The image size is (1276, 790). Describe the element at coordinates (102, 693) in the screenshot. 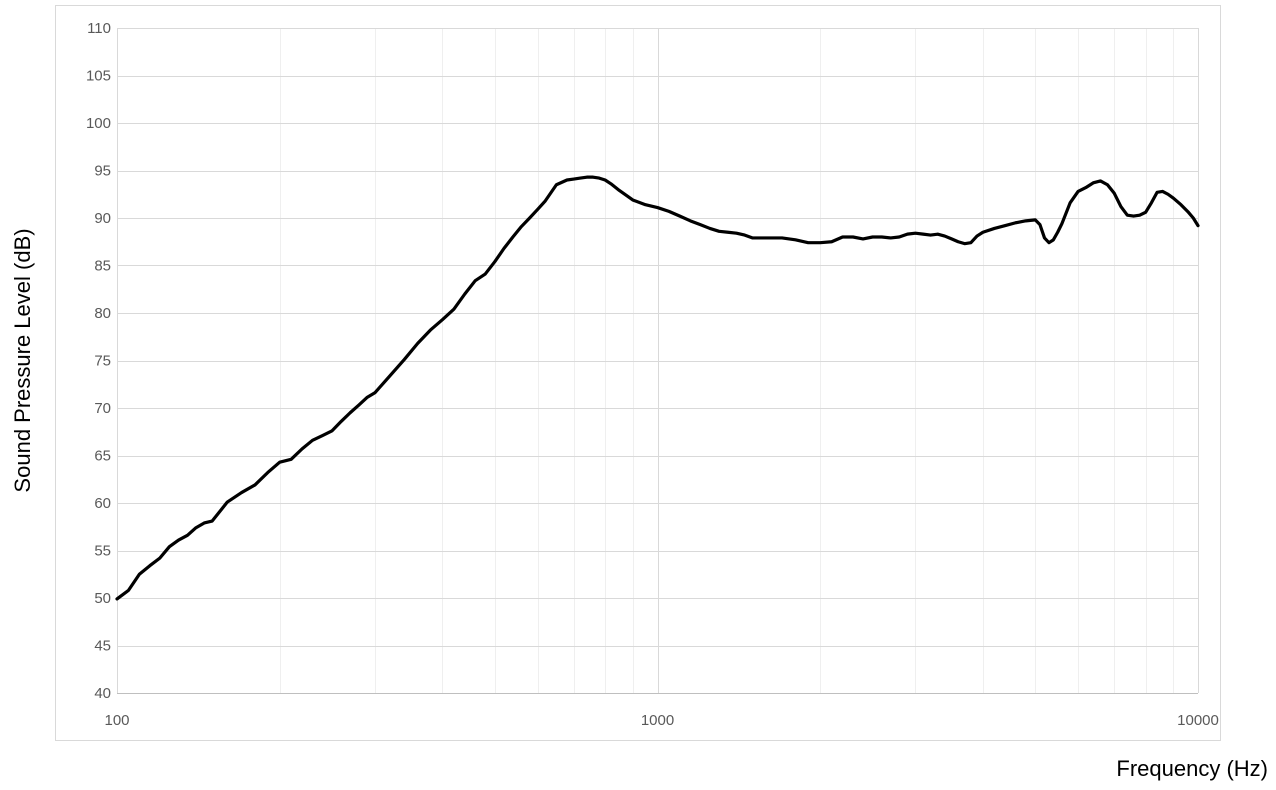

I see `y-tick-label: 40` at that location.